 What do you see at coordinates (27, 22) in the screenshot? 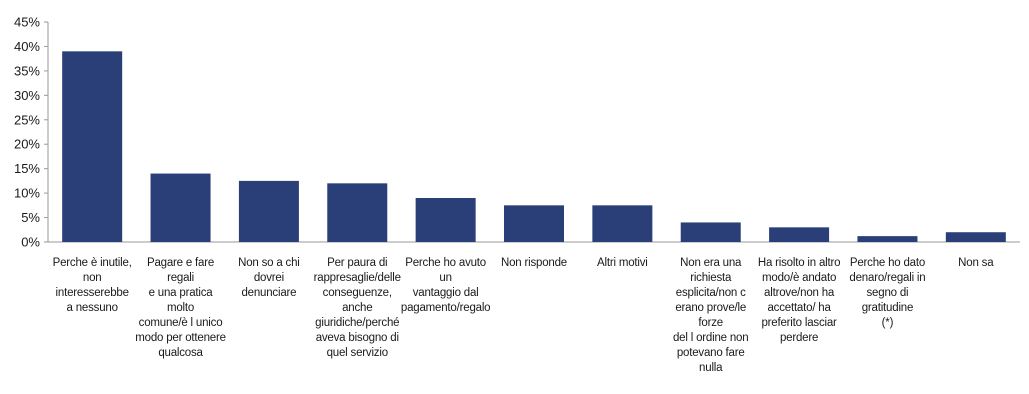
I see `y-tick-label: 45%` at bounding box center [27, 22].